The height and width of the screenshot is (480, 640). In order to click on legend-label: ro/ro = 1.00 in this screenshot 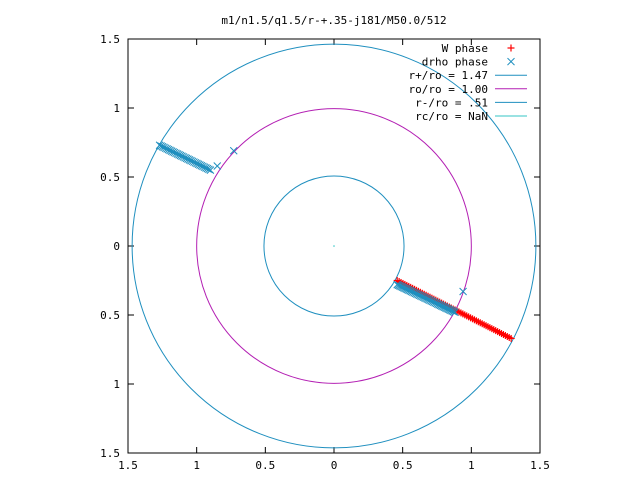, I will do `click(448, 89)`.